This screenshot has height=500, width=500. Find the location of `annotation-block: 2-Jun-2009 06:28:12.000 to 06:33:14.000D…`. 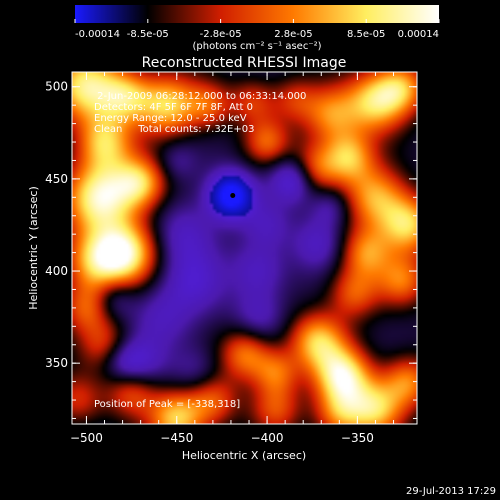

annotation-block: 2-Jun-2009 06:28:12.000 to 06:33:14.000D… is located at coordinates (200, 113).